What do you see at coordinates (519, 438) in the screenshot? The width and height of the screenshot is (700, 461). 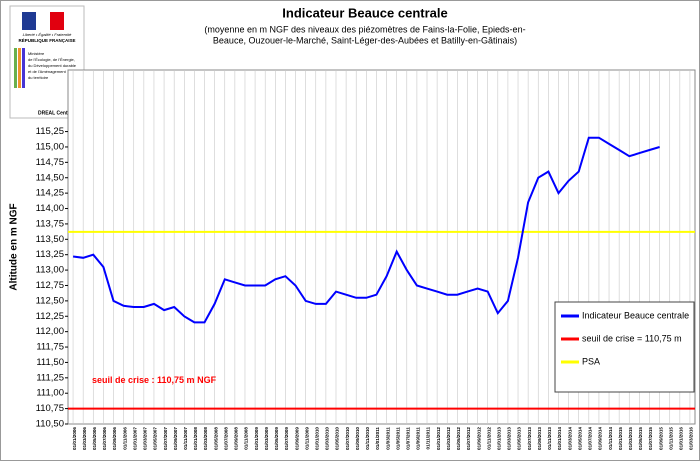 I see `x-tick-label: 01/05/2013` at bounding box center [519, 438].